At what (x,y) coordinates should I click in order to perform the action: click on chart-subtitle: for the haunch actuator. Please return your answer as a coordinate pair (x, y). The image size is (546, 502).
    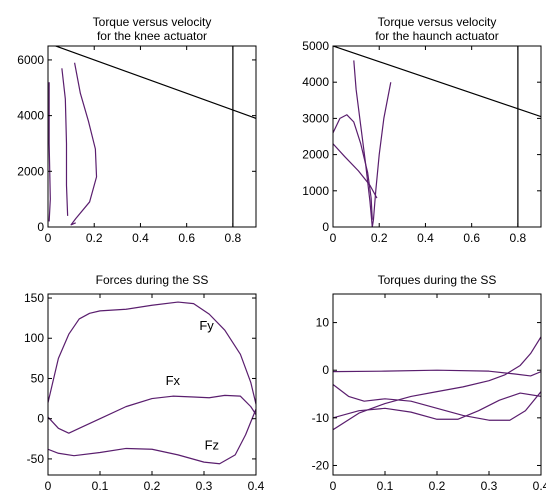
    Looking at the image, I should click on (436, 36).